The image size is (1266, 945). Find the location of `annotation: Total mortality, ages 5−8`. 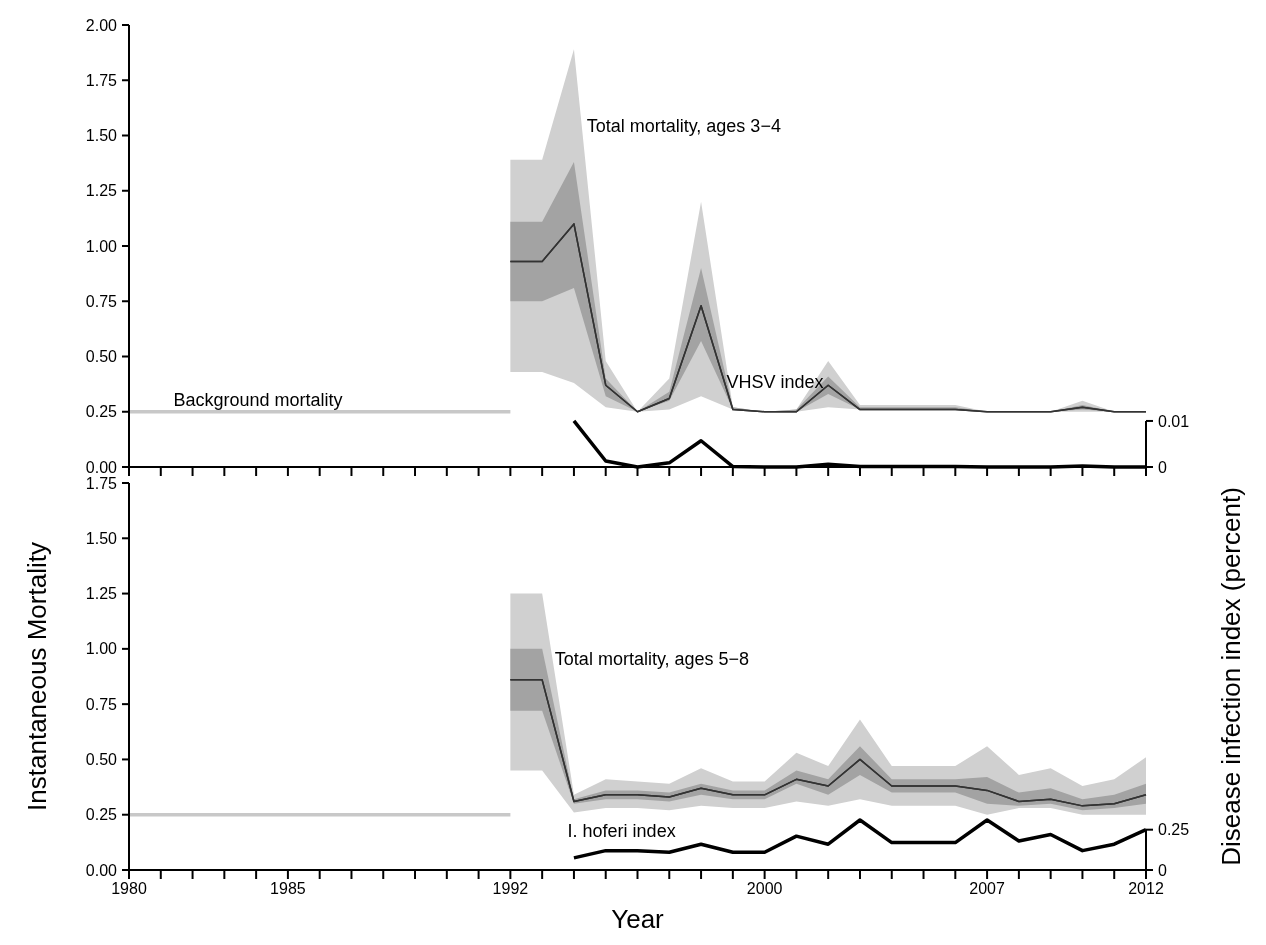

annotation: Total mortality, ages 5−8 is located at coordinates (652, 658).